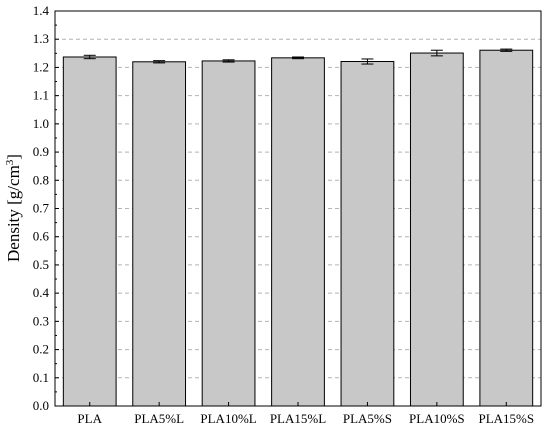 The height and width of the screenshot is (428, 550). Describe the element at coordinates (41, 123) in the screenshot. I see `y-tick-label: 1.0` at that location.